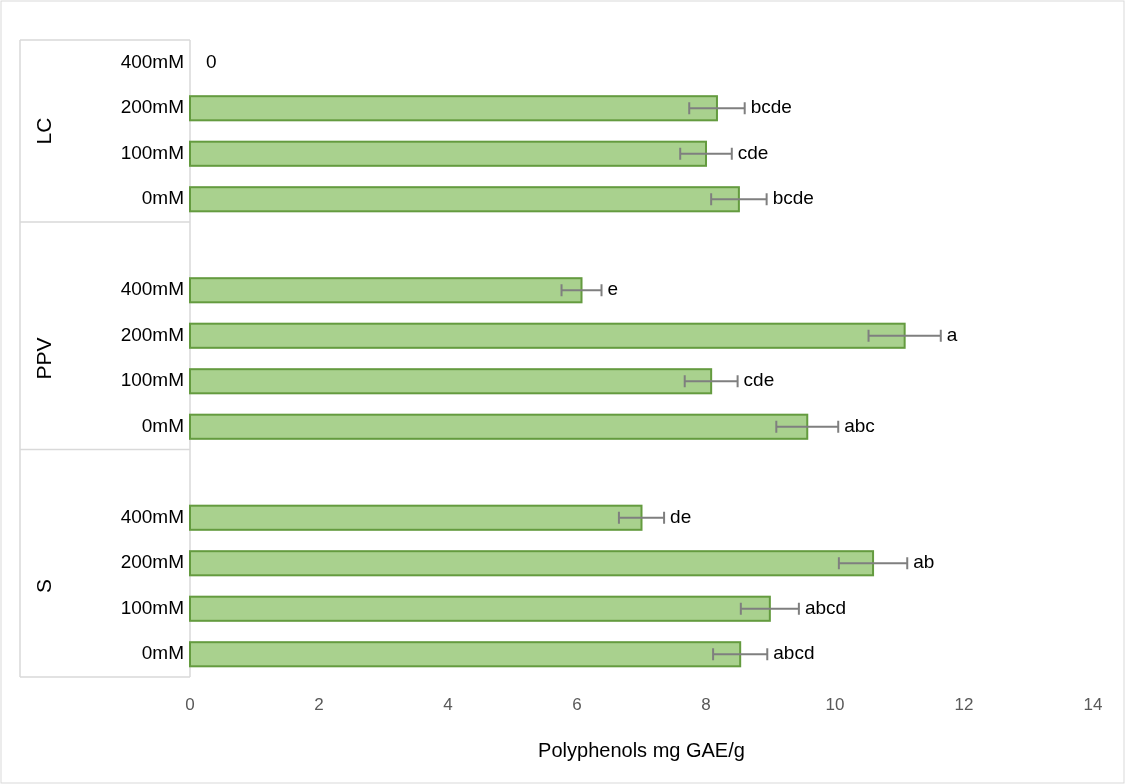 The image size is (1125, 784). What do you see at coordinates (43, 358) in the screenshot?
I see `y-axis-title: PPV` at bounding box center [43, 358].